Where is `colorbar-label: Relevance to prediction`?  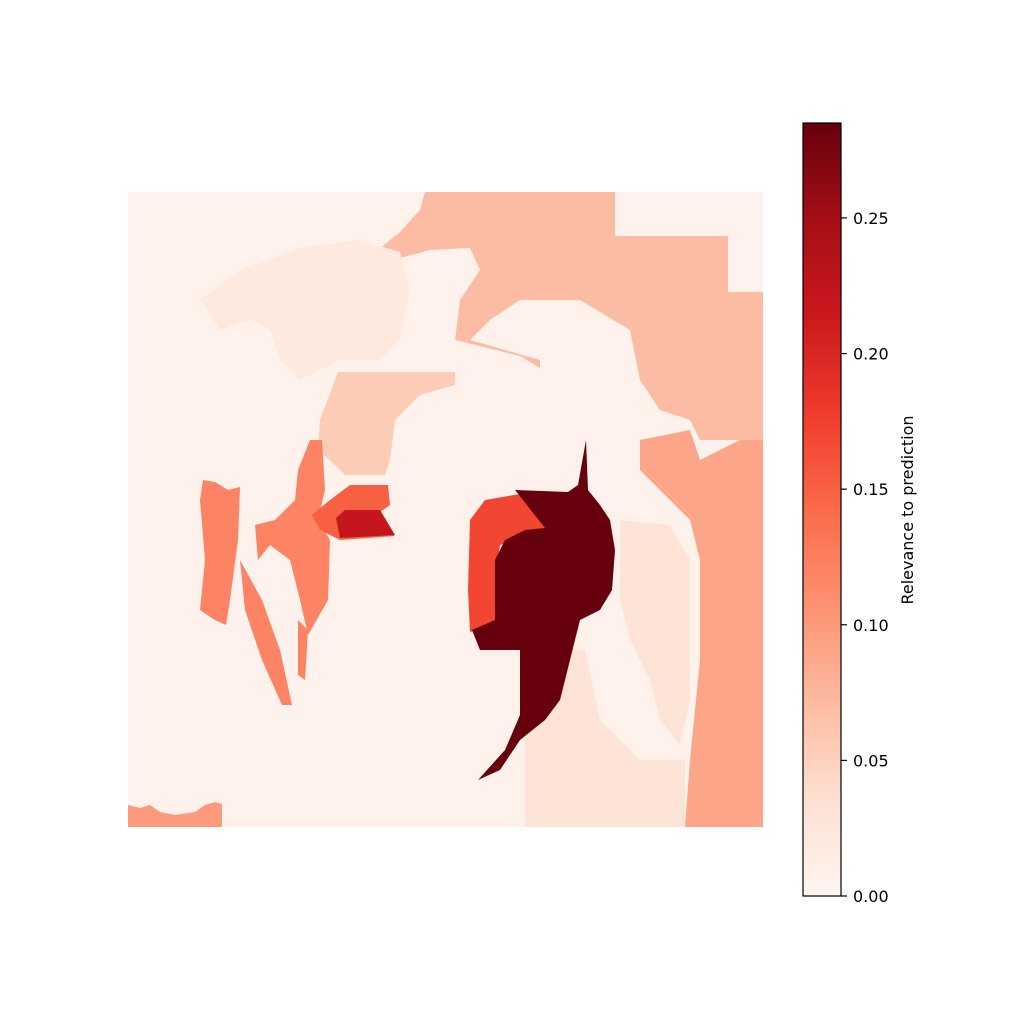
colorbar-label: Relevance to prediction is located at coordinates (907, 509).